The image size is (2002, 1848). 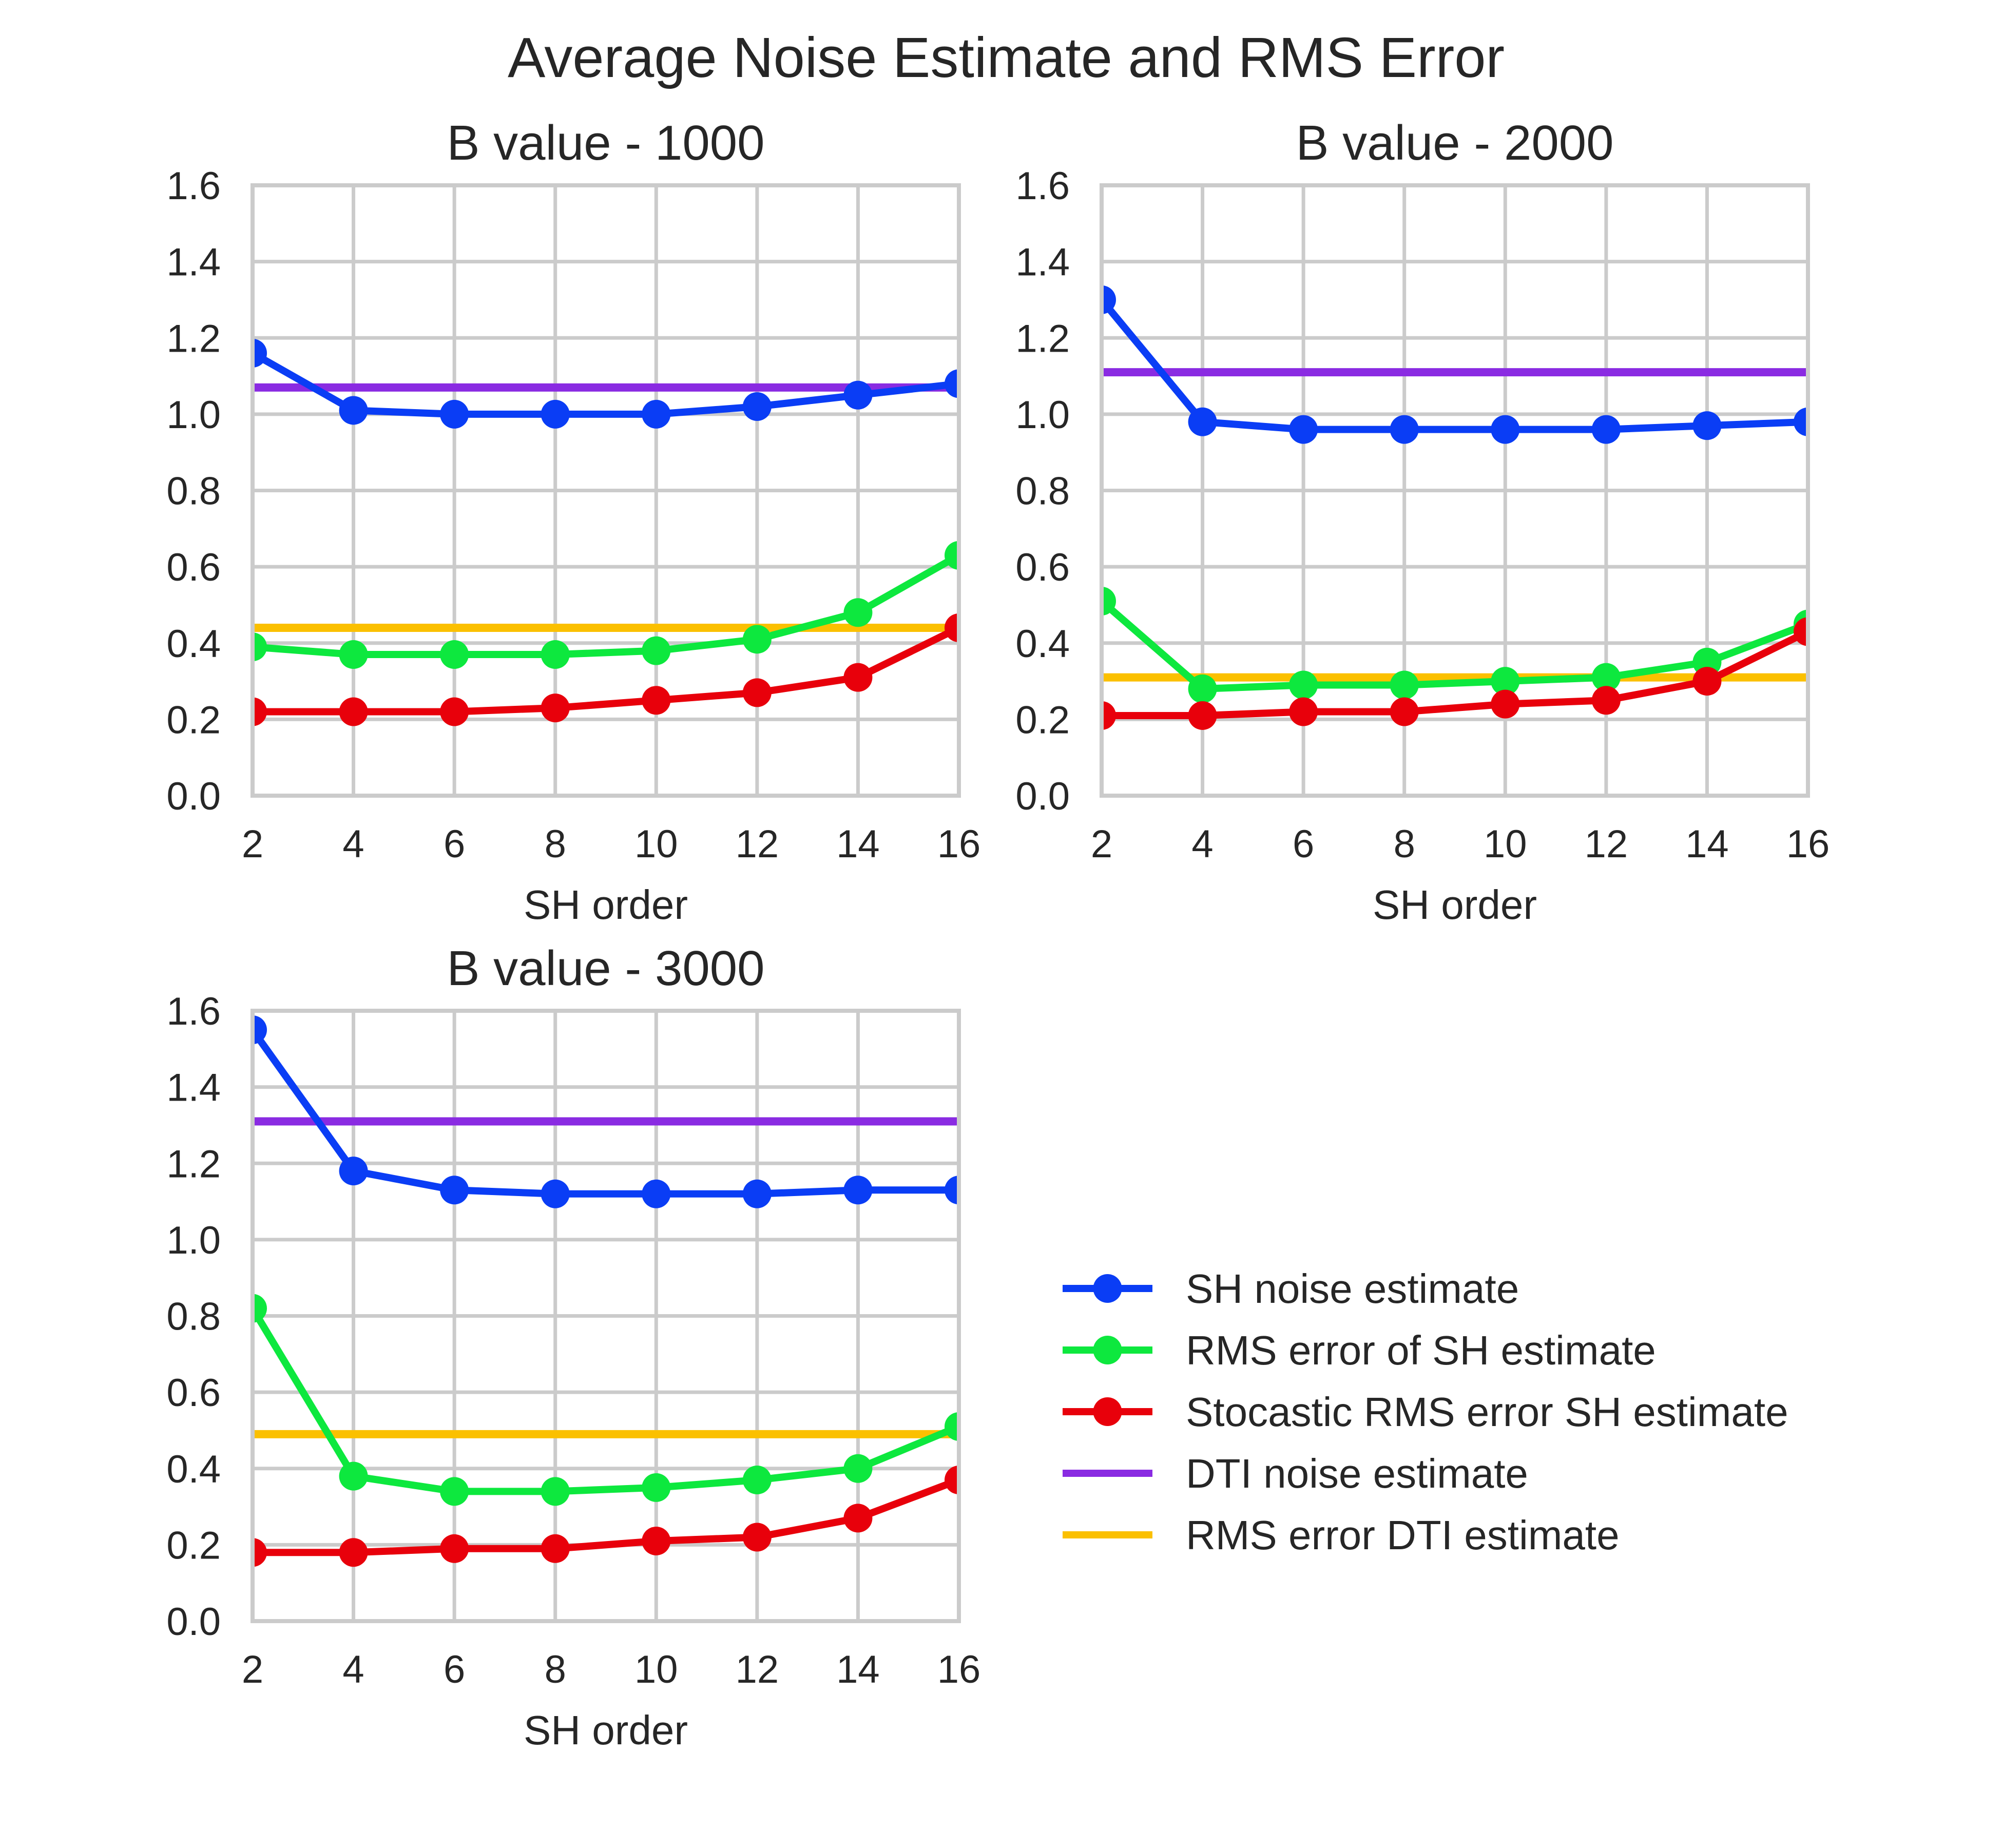 I want to click on legend-label: RMS error of SH estimate, so click(x=1421, y=1350).